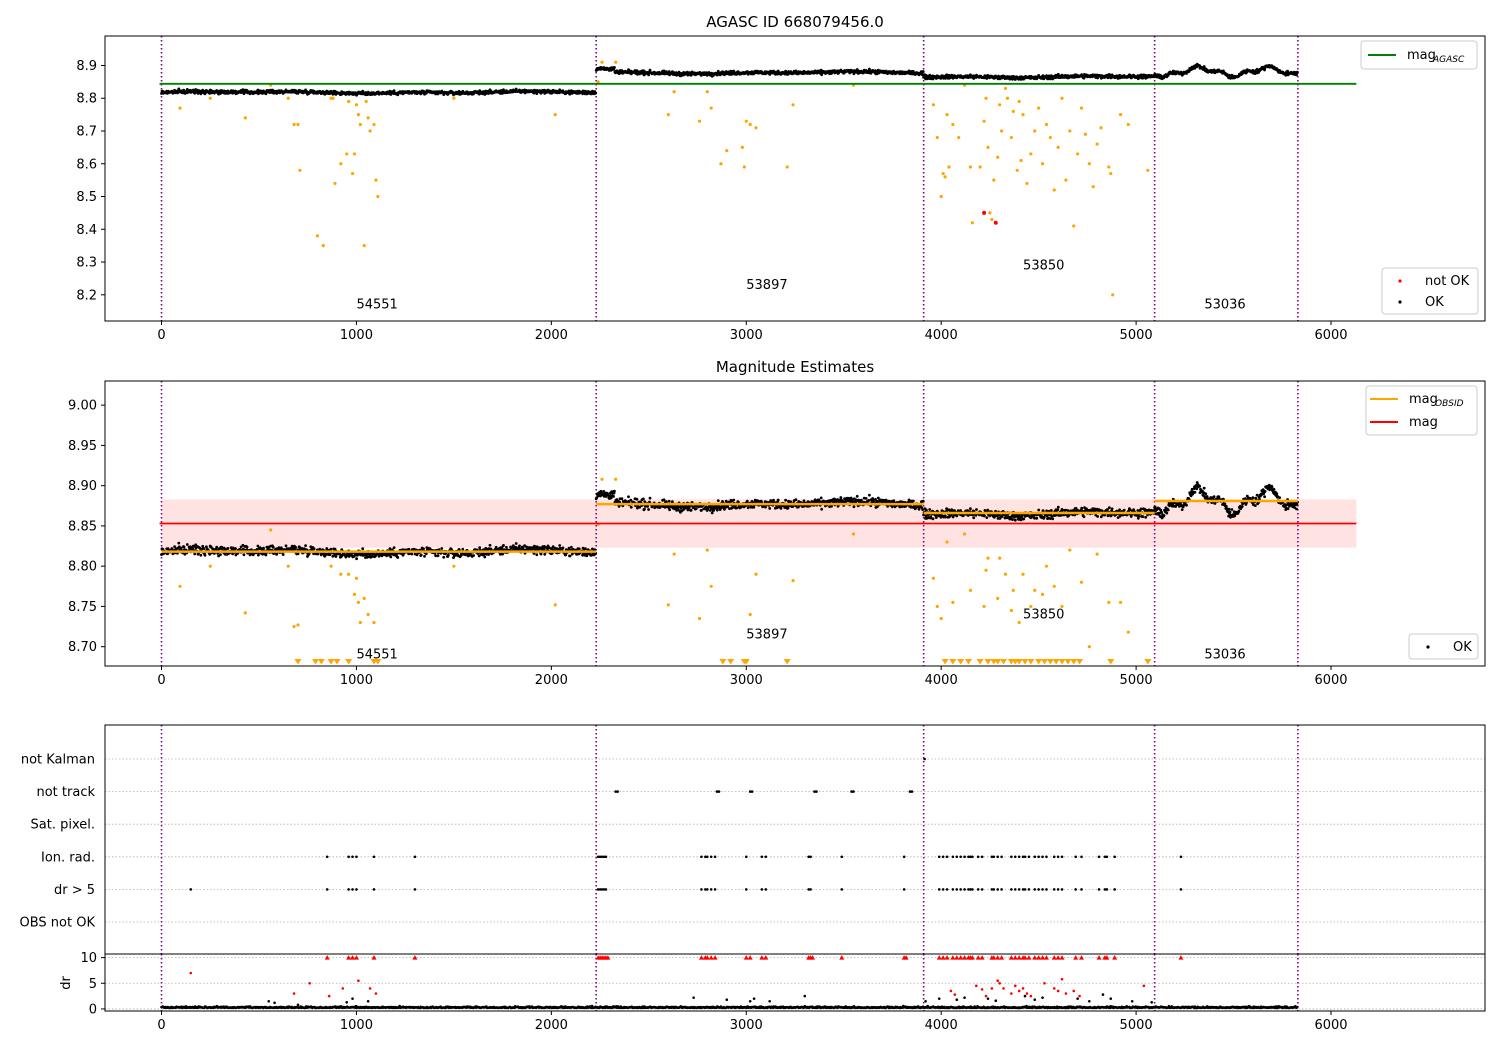  Describe the element at coordinates (766, 285) in the screenshot. I see `obsid-label: 53897` at that location.